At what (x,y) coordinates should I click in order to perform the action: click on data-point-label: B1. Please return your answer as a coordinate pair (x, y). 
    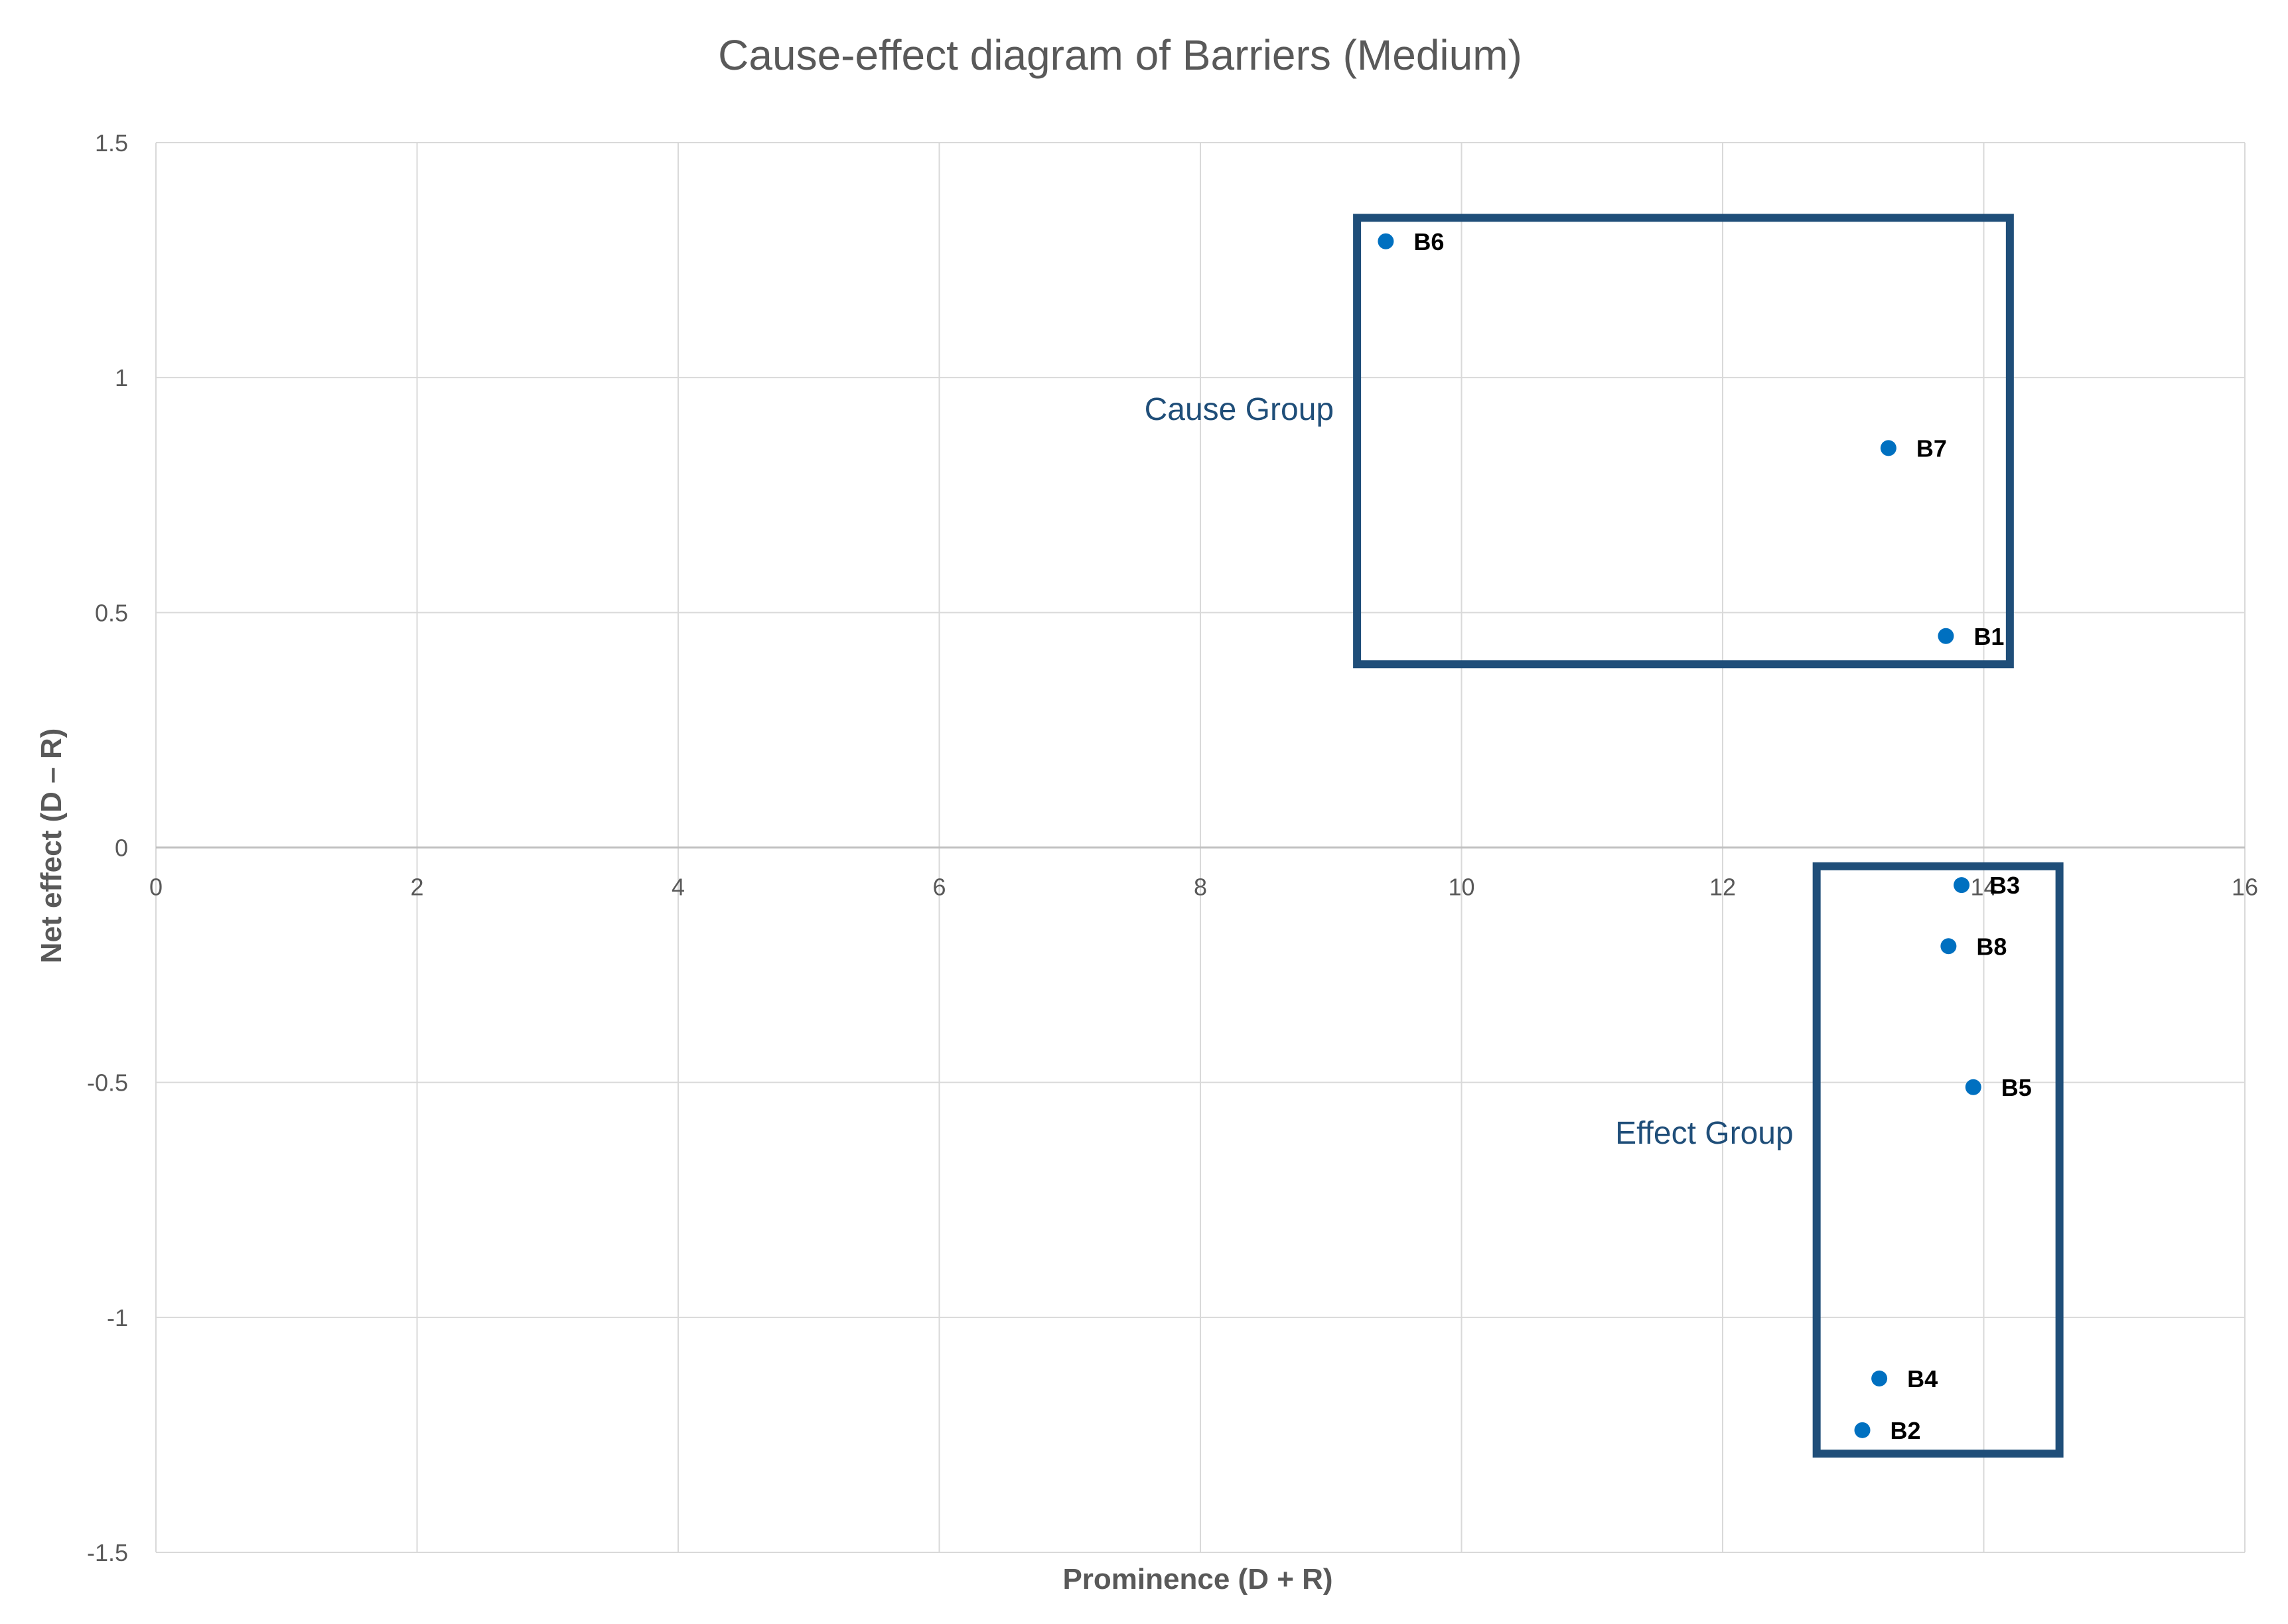
    Looking at the image, I should click on (1988, 636).